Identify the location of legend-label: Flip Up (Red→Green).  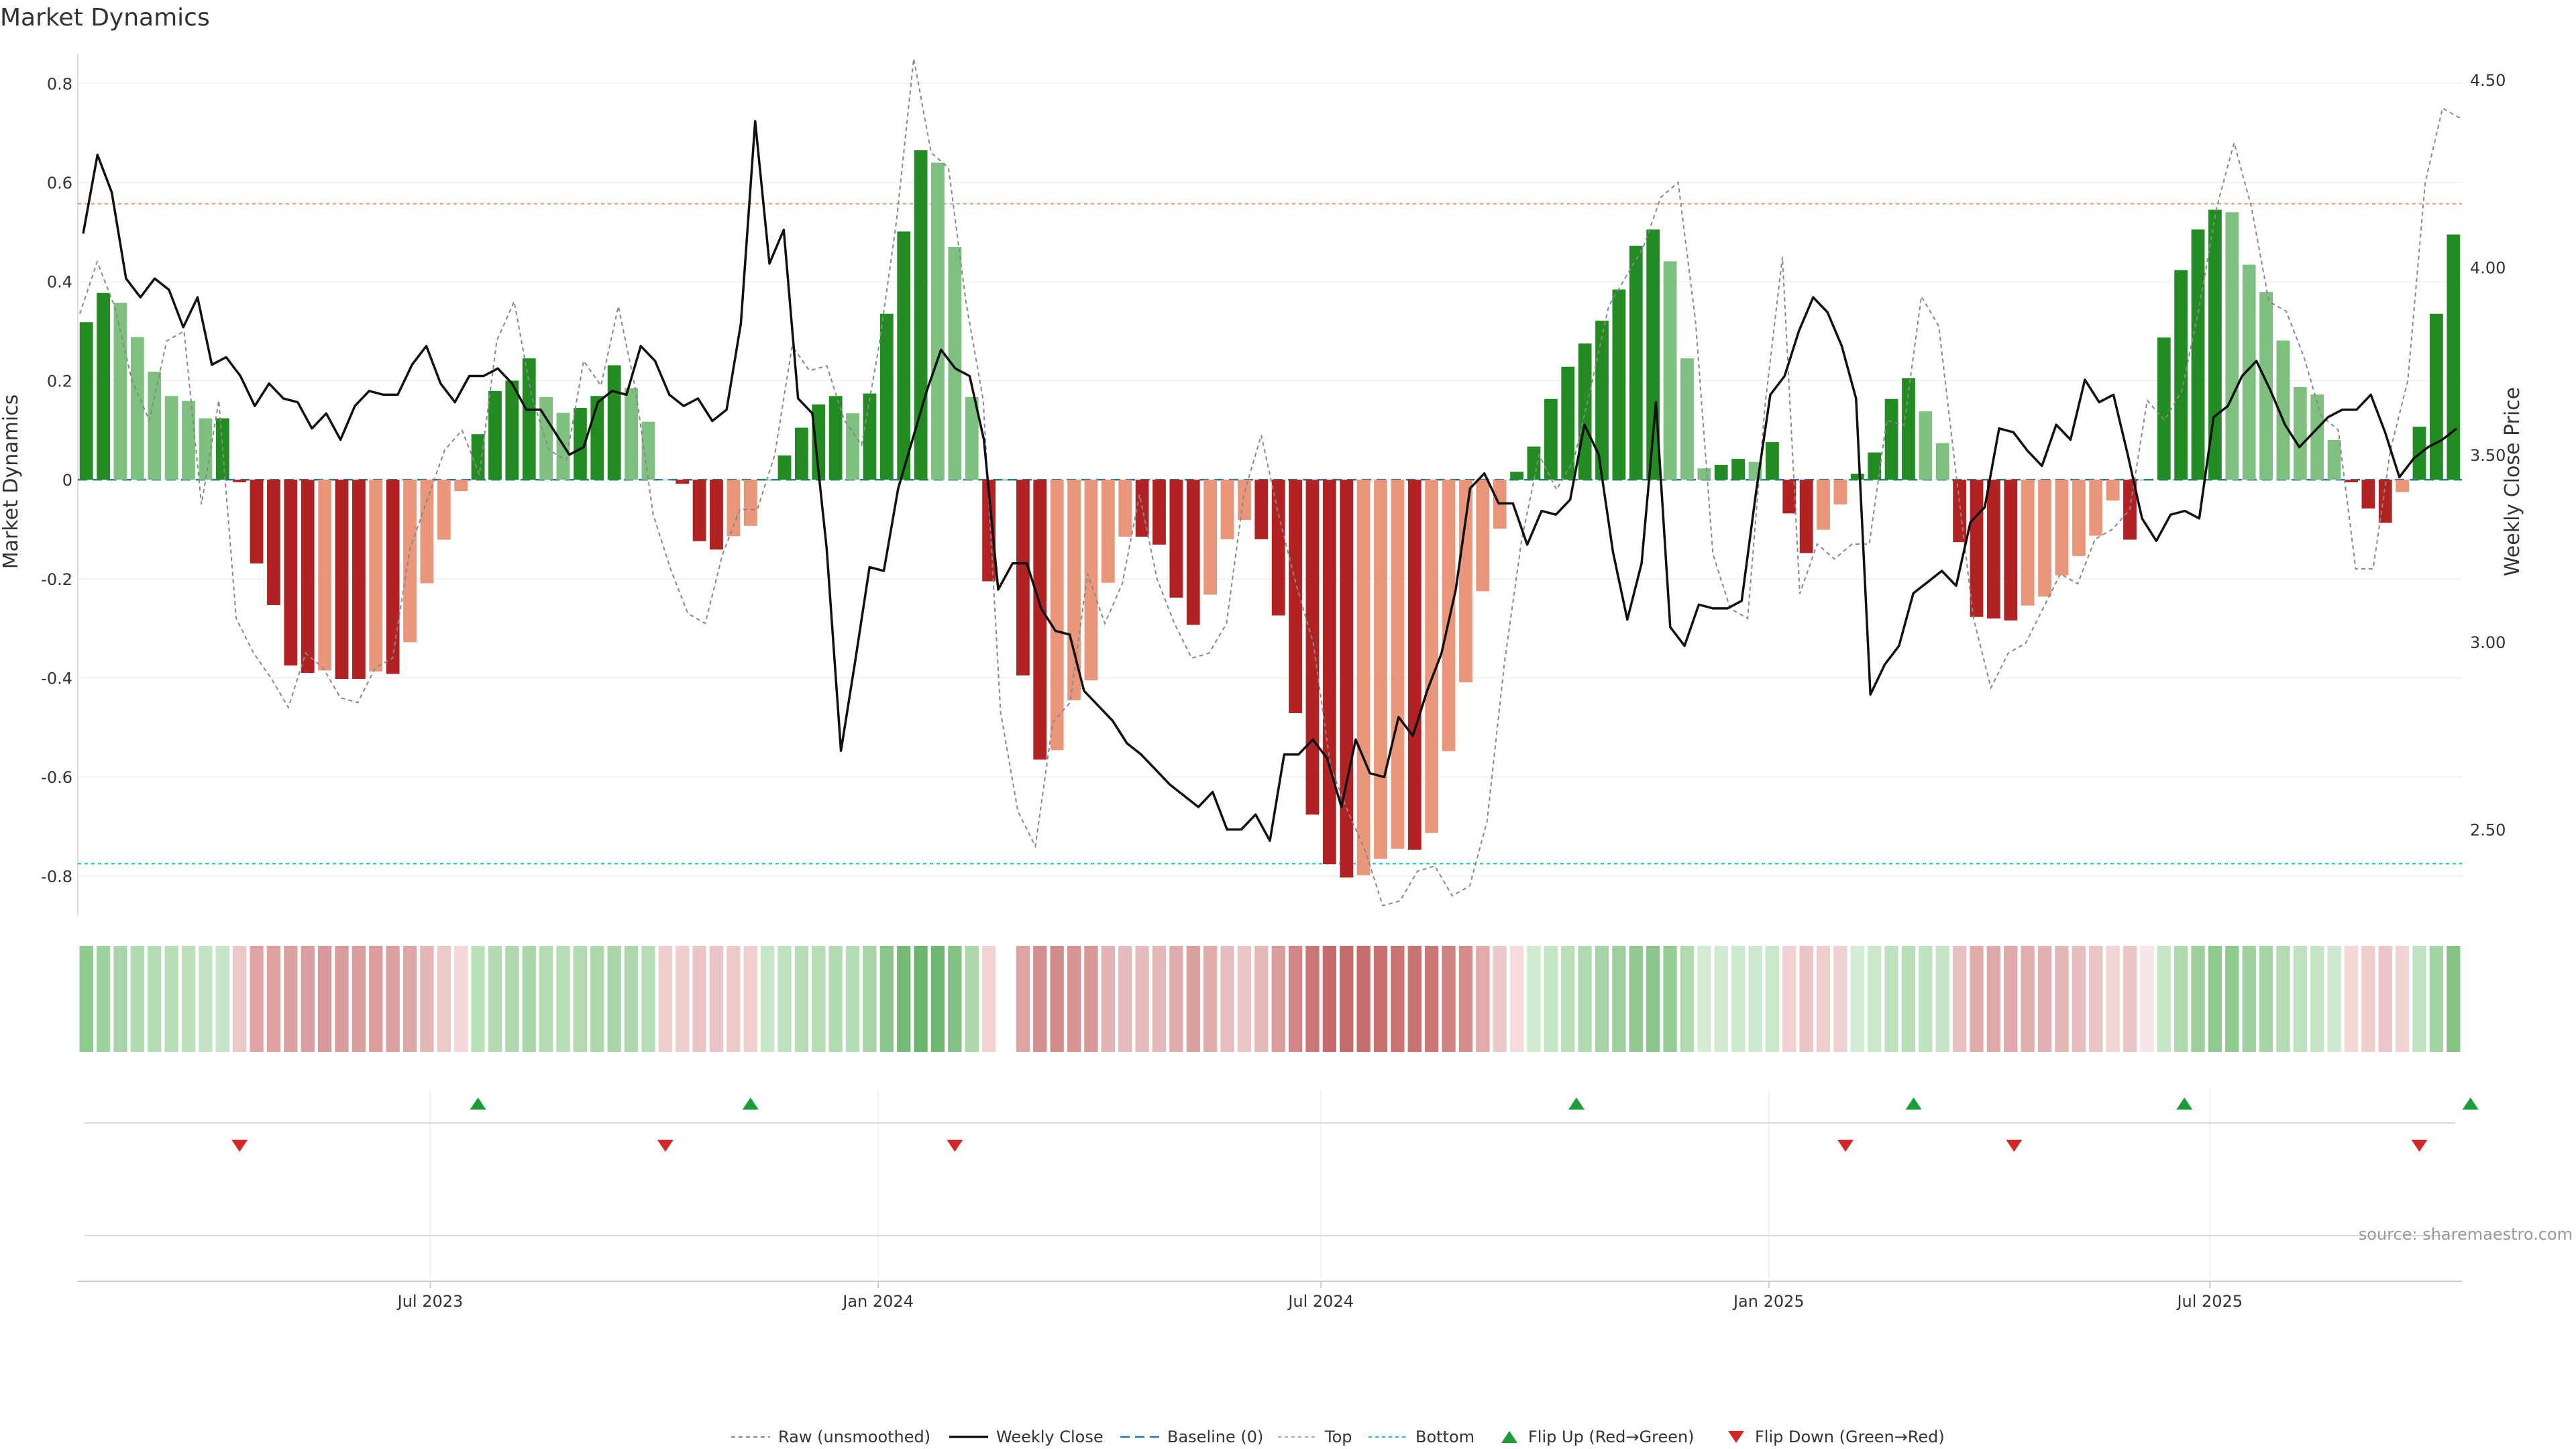
(1611, 1437).